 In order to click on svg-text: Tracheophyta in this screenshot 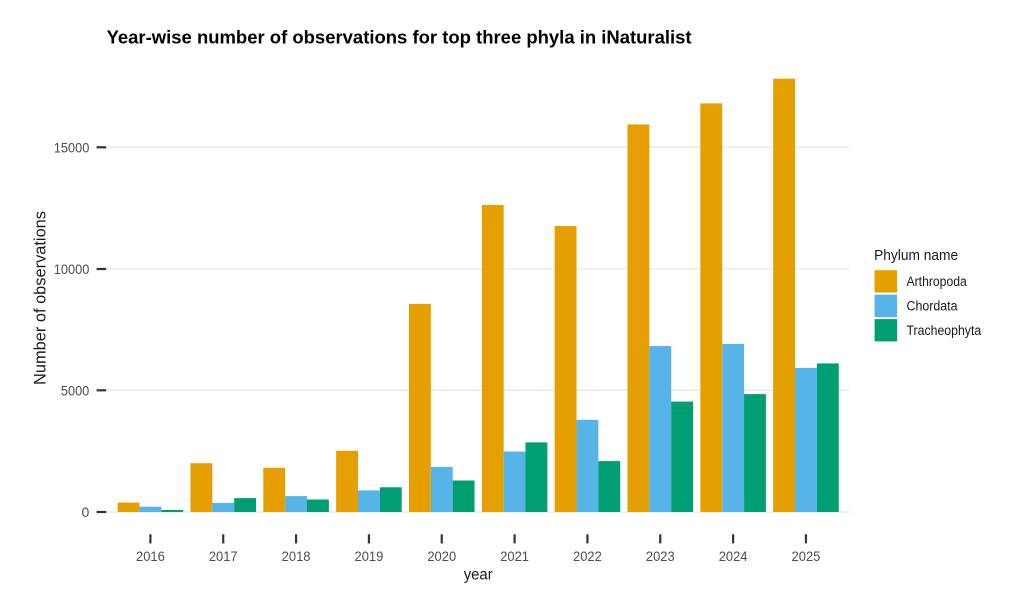, I will do `click(944, 330)`.